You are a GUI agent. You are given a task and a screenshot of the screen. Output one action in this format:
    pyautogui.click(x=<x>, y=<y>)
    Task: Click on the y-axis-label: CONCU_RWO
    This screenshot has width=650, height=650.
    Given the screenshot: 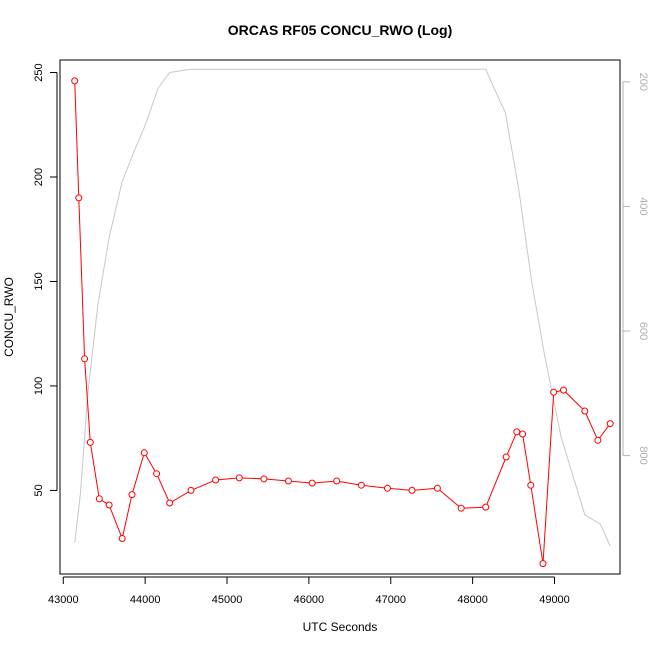 What is the action you would take?
    pyautogui.click(x=9, y=317)
    